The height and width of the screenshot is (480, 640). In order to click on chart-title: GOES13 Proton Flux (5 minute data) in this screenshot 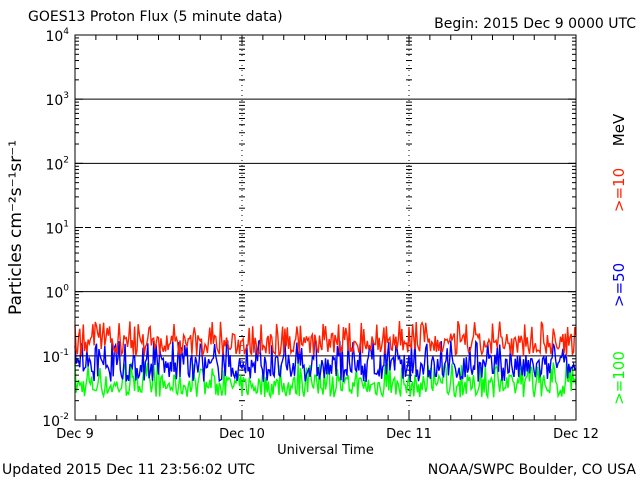, I will do `click(155, 17)`.